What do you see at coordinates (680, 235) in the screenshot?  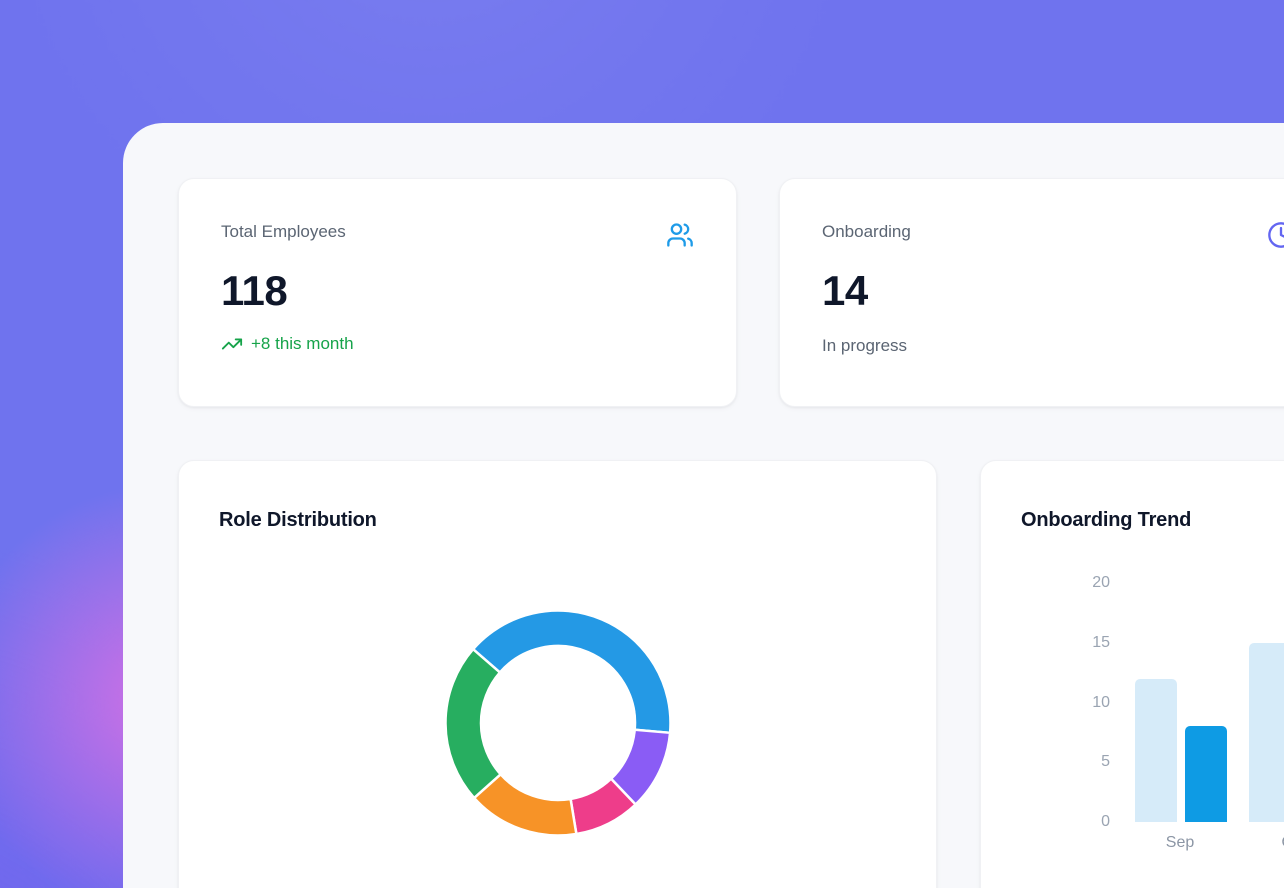 I see `users-icon` at bounding box center [680, 235].